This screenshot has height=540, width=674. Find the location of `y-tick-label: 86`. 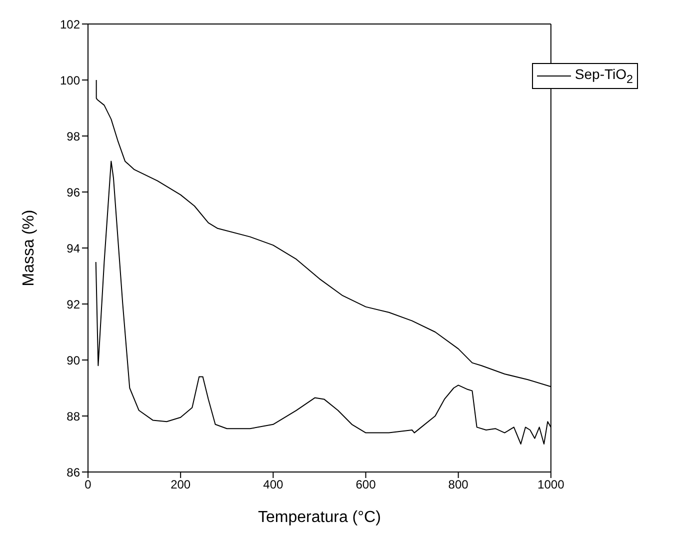

y-tick-label: 86 is located at coordinates (73, 472).